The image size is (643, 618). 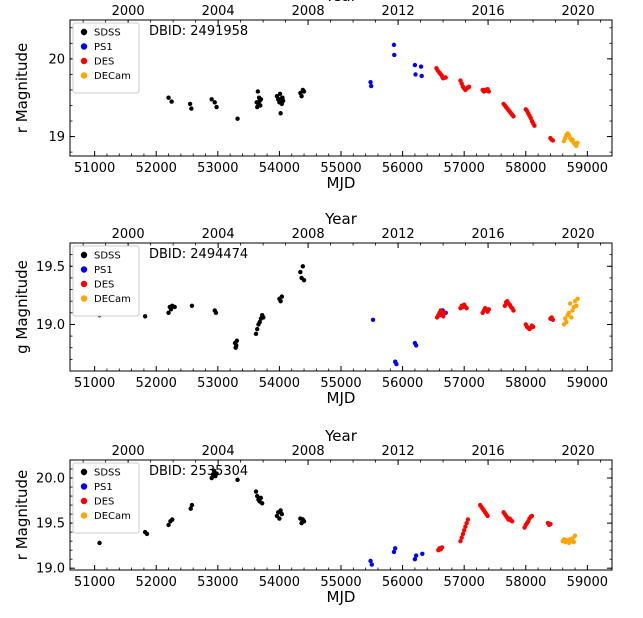 What do you see at coordinates (488, 451) in the screenshot?
I see `top-tick-label: 2016` at bounding box center [488, 451].